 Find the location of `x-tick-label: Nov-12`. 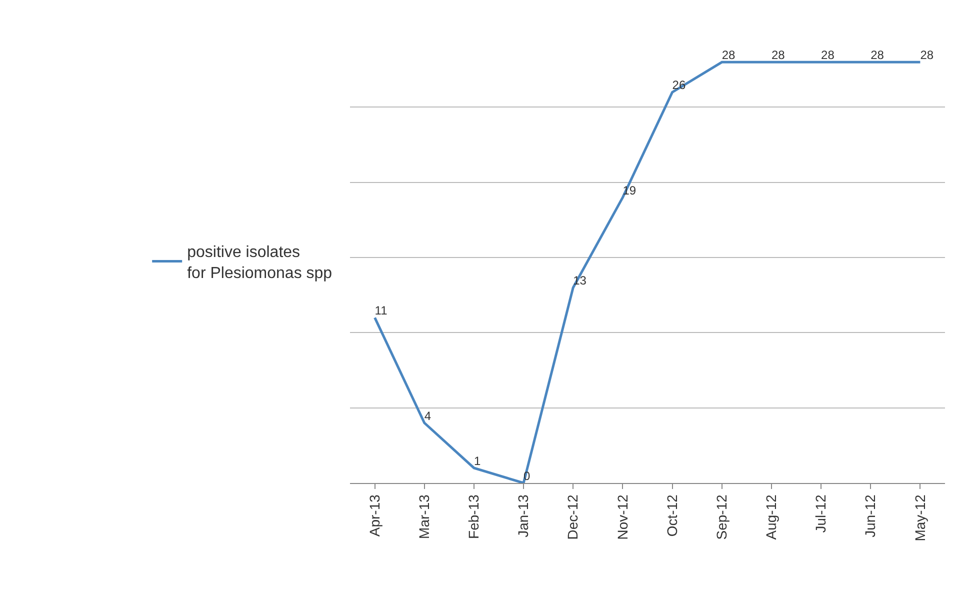

x-tick-label: Nov-12 is located at coordinates (622, 517).